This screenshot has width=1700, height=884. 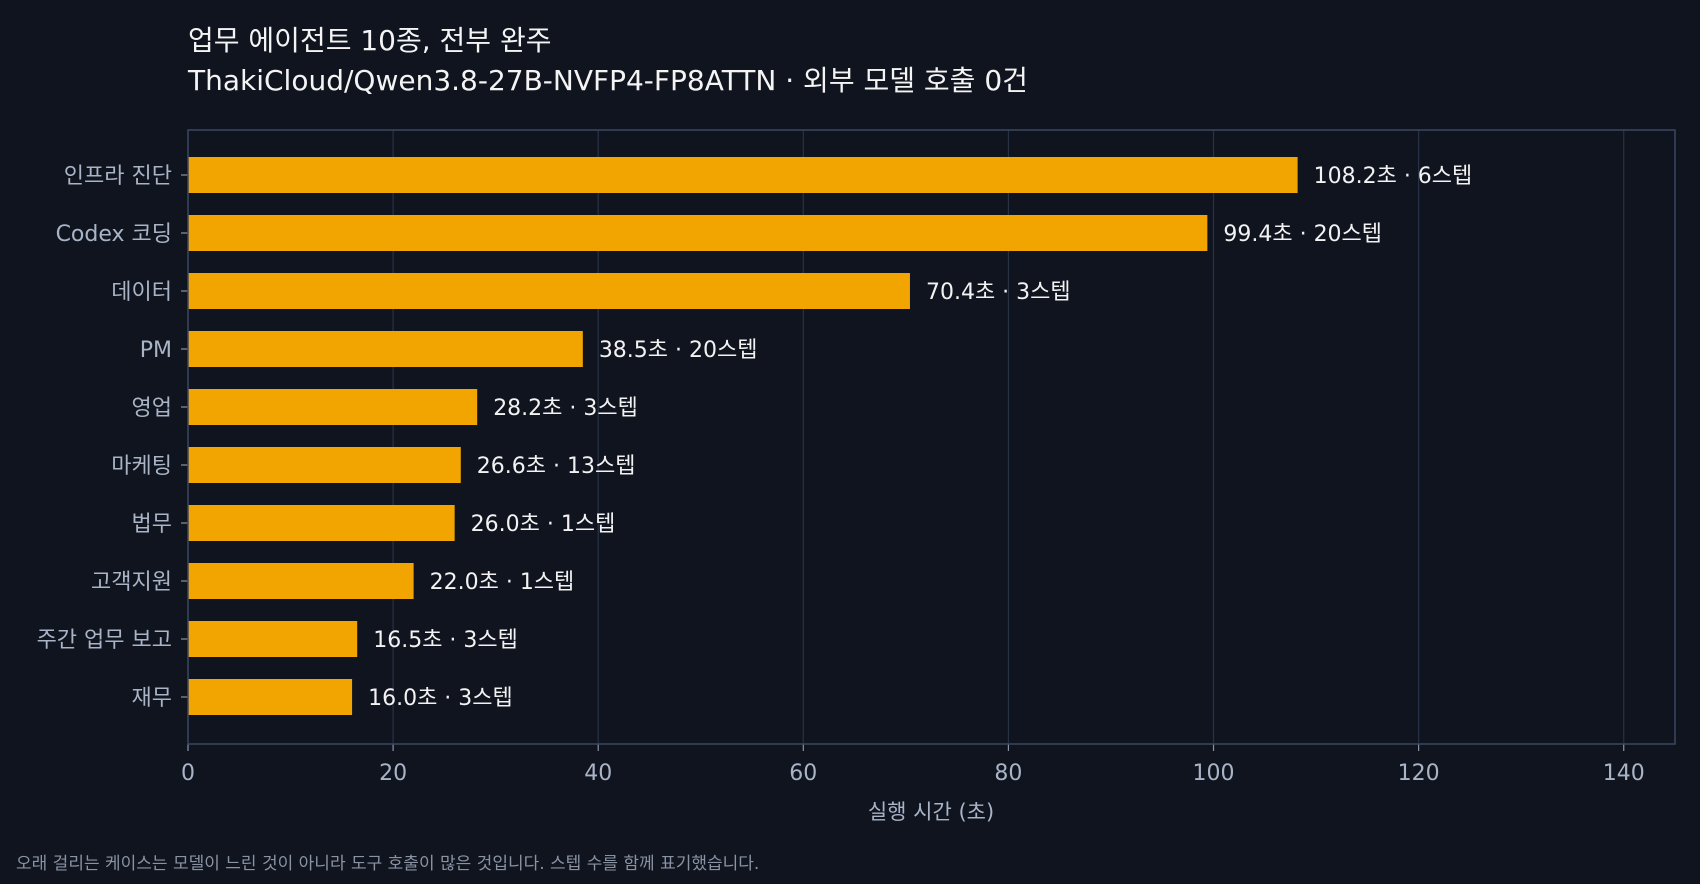 I want to click on category-label: 인프라 진단, so click(x=118, y=176).